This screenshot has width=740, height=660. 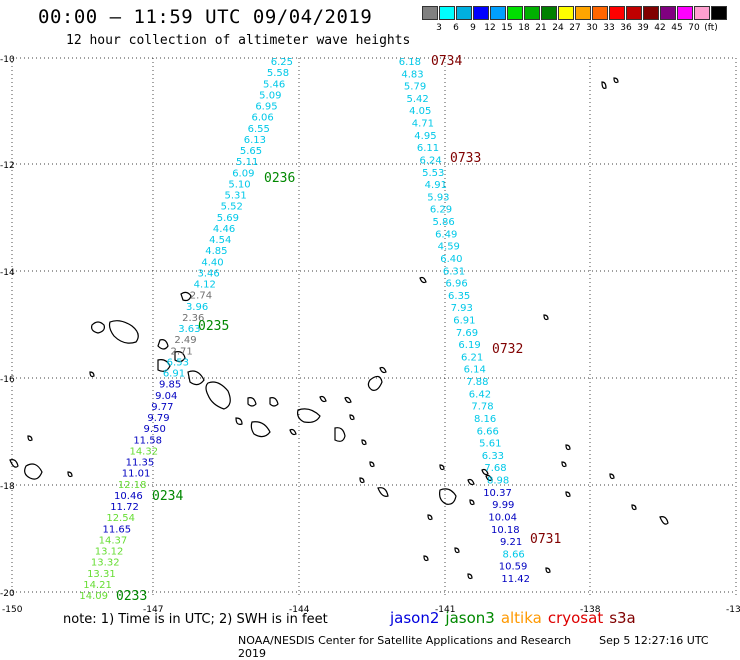 What do you see at coordinates (480, 394) in the screenshot?
I see `swh-value: 6.42` at bounding box center [480, 394].